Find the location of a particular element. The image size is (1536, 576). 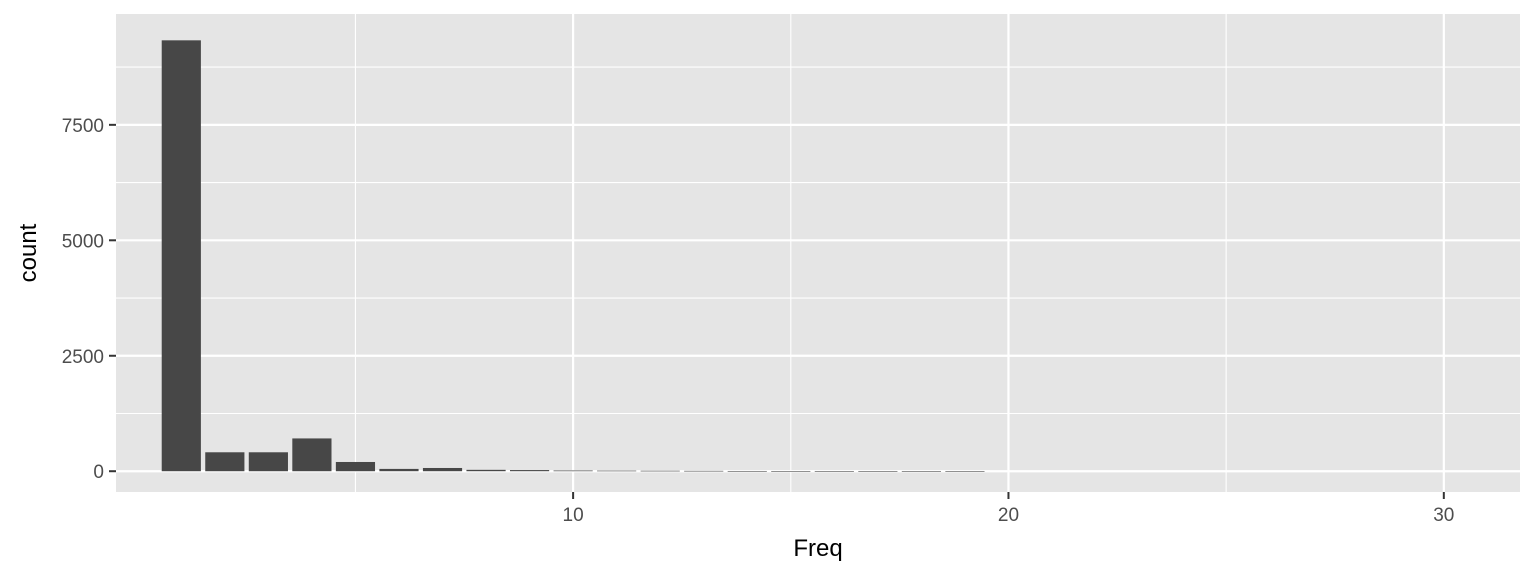

x-tick-label: 10 is located at coordinates (573, 515).